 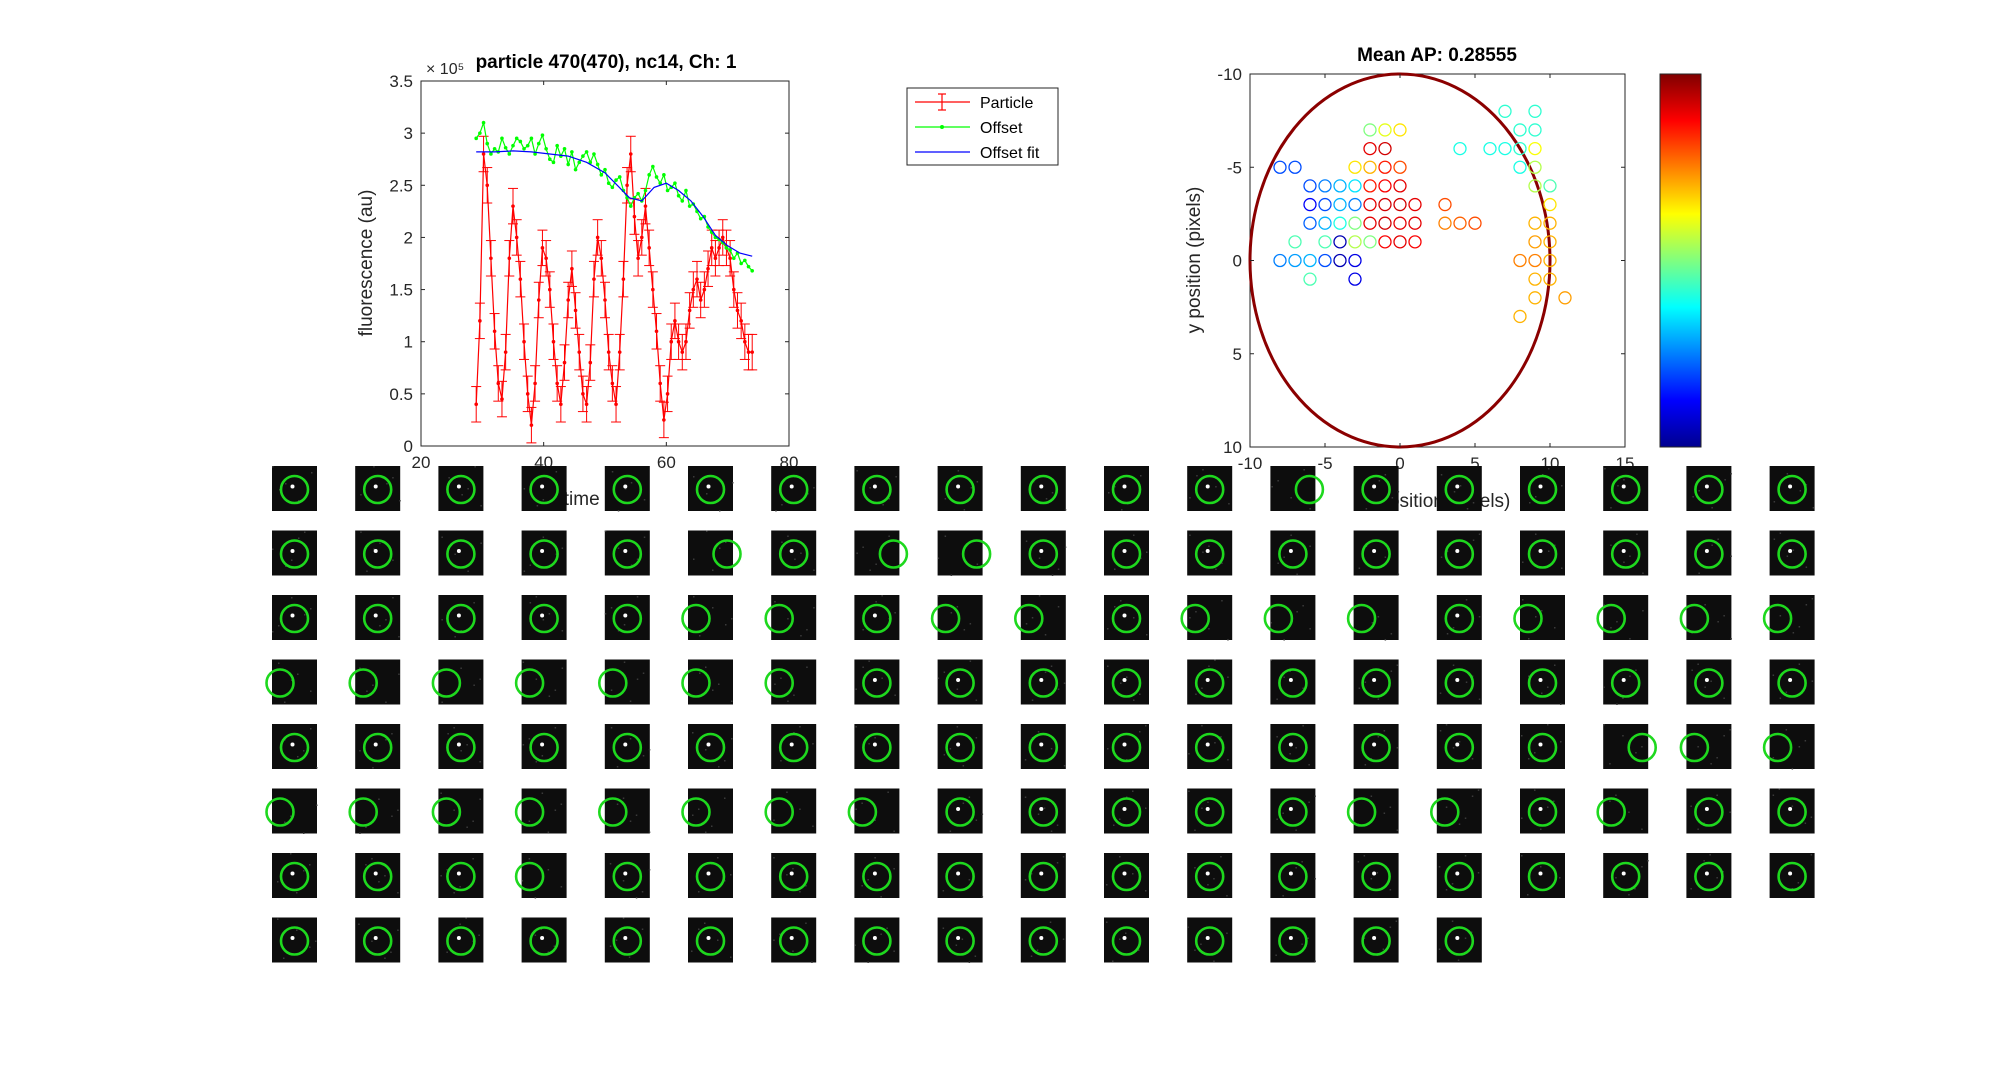 I want to click on legend: Particle Offset Offset fit, so click(x=982, y=126).